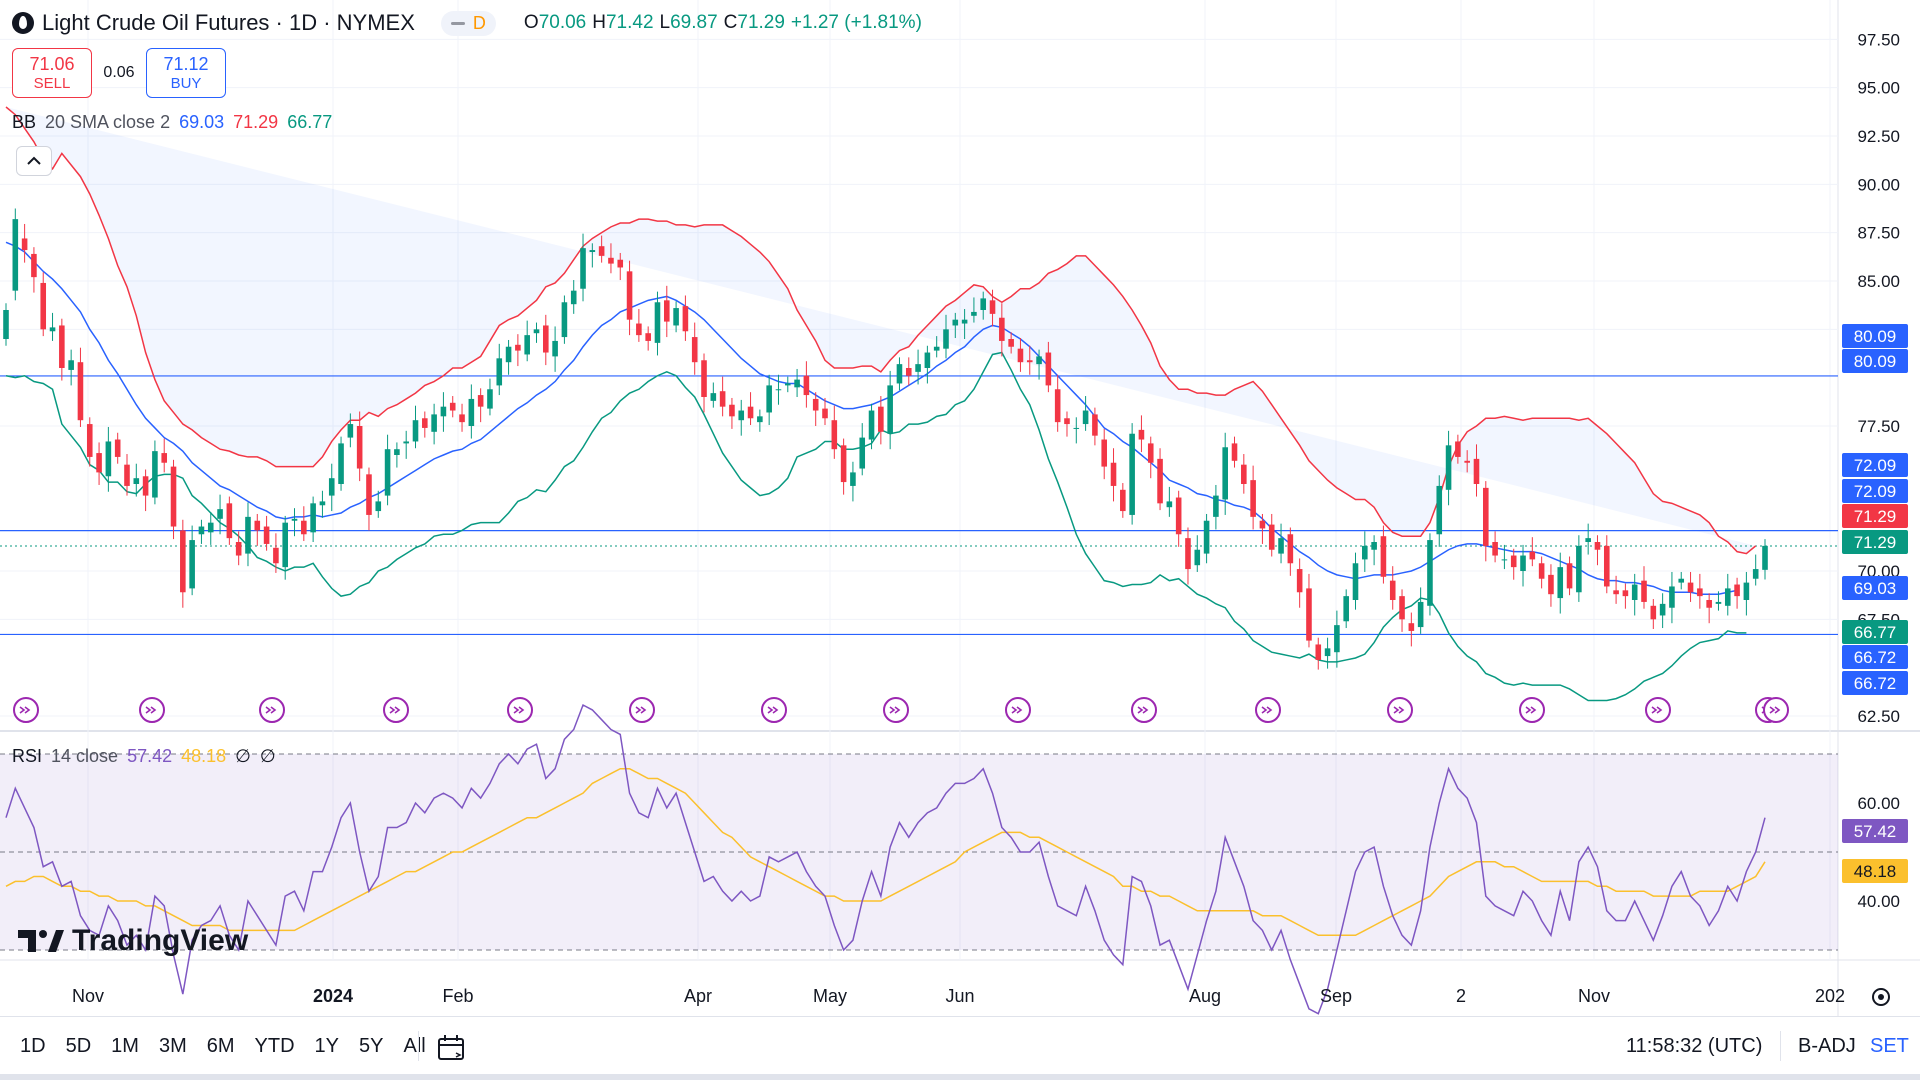 The height and width of the screenshot is (1080, 1920). I want to click on collapse-legend-button, so click(34, 161).